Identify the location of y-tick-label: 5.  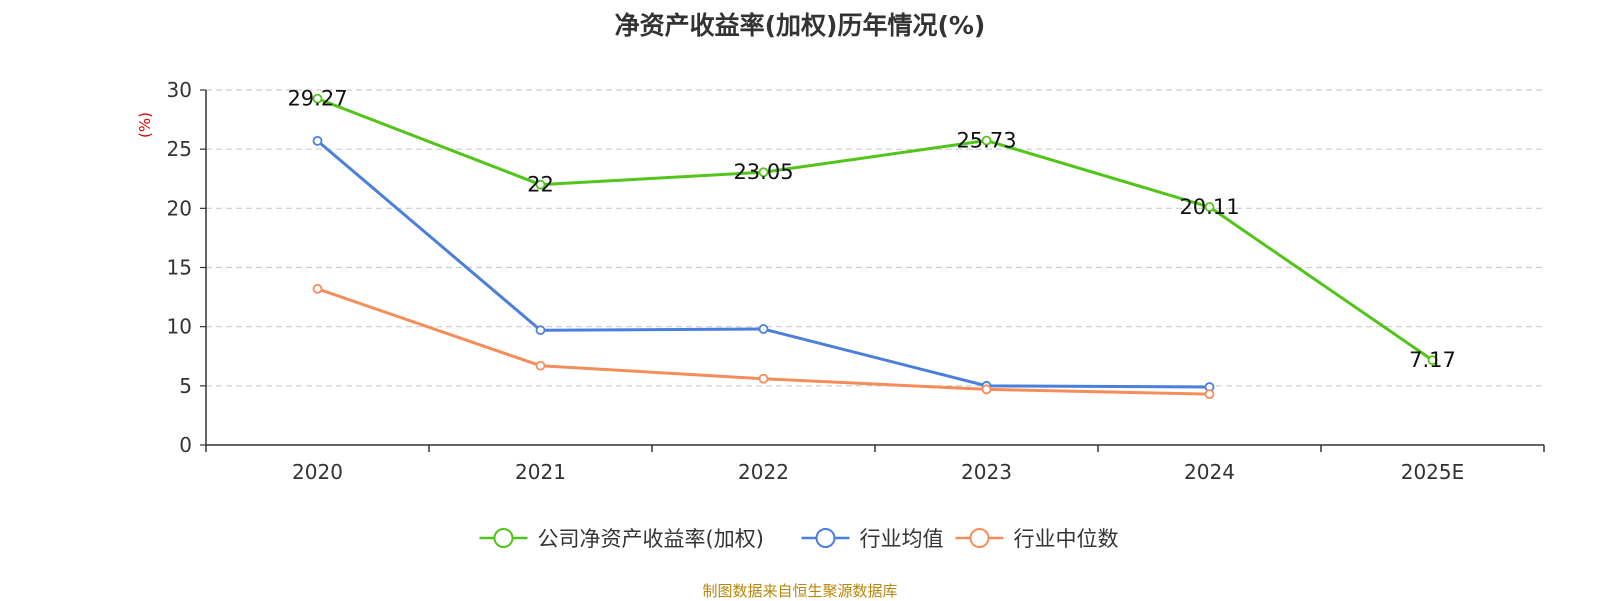
(185, 386).